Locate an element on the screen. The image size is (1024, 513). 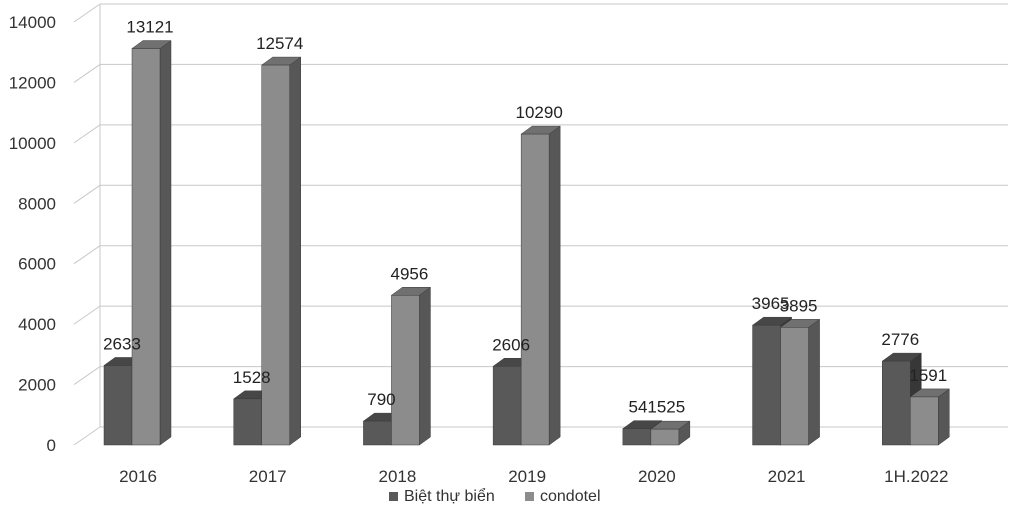
x-tick-label: 2021 is located at coordinates (787, 476).